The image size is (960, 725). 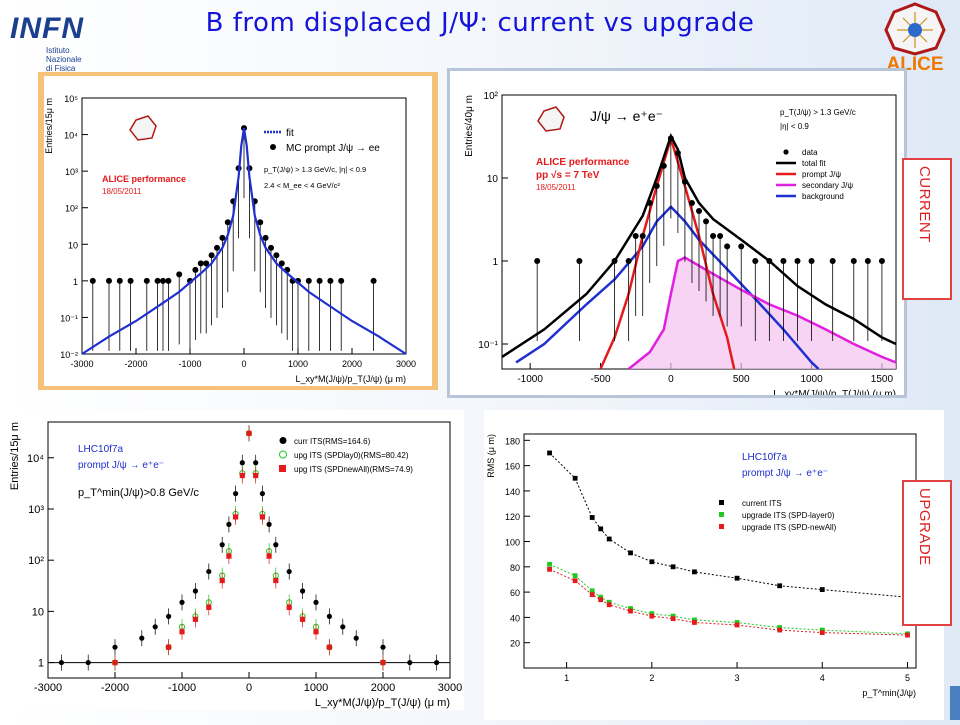 What do you see at coordinates (350, 379) in the screenshot?
I see `mc-x-axis-label: L_xy*M(J/ψ)/p_T(J/ψ) (μ m)` at bounding box center [350, 379].